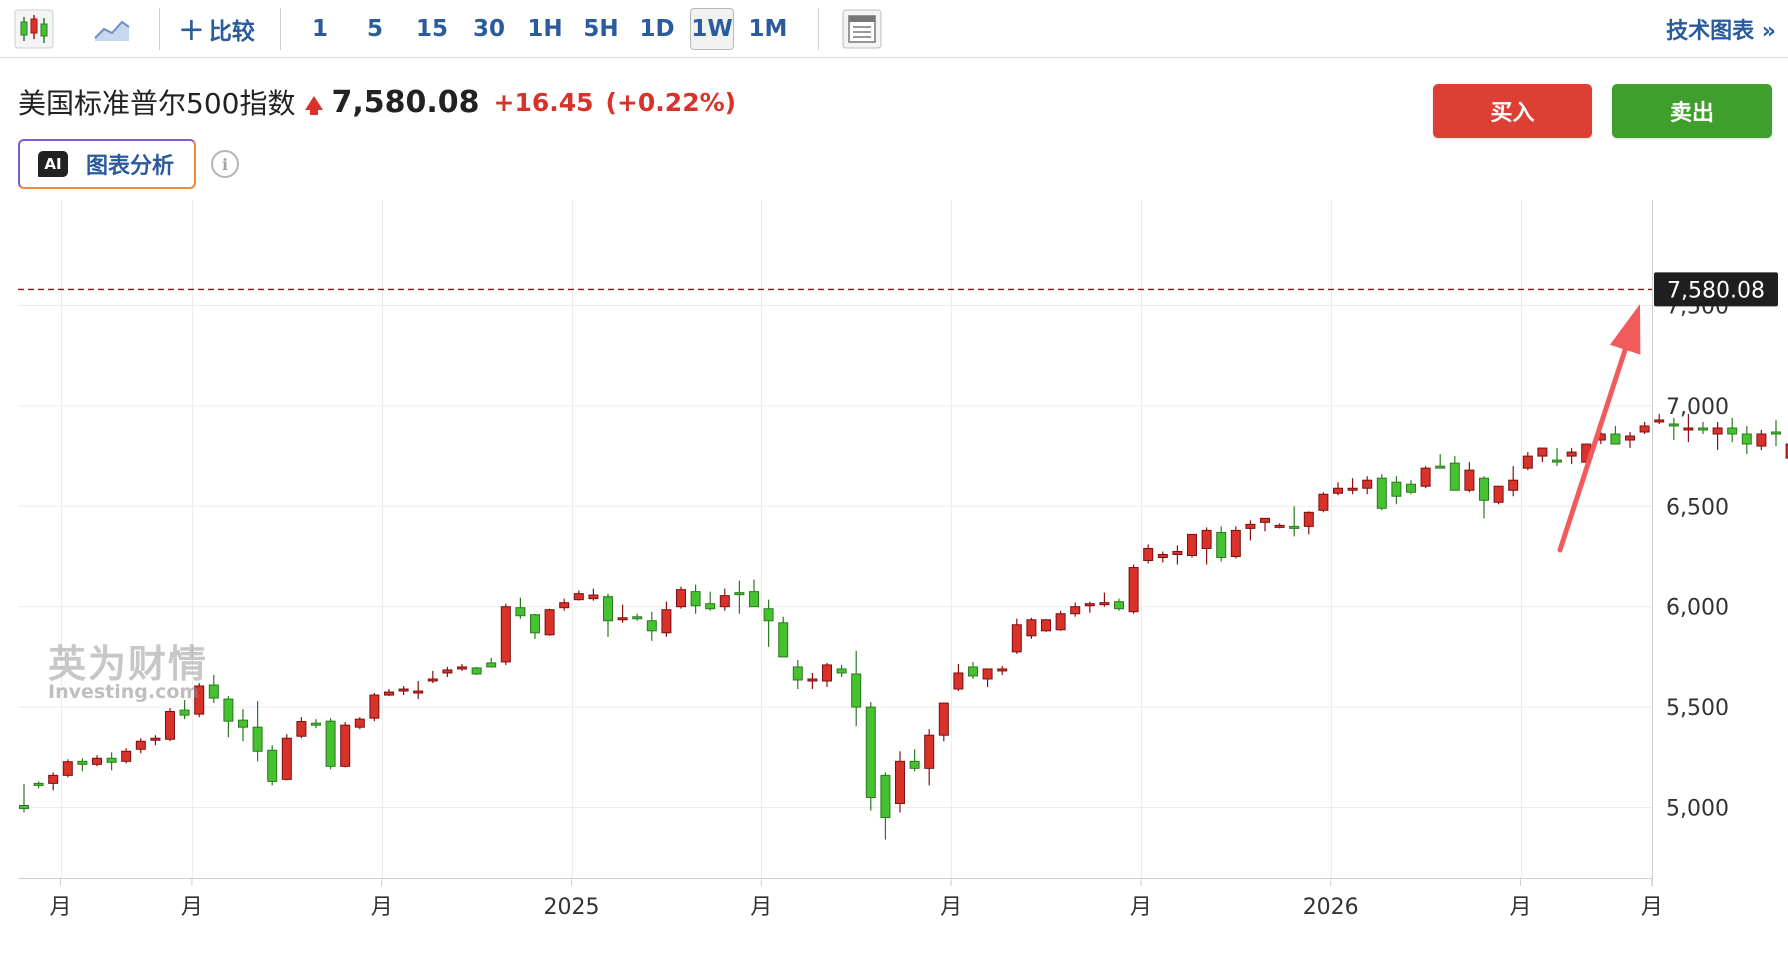 The height and width of the screenshot is (960, 1788). Describe the element at coordinates (1721, 31) in the screenshot. I see `tech-chart-link: 技术图表 »` at that location.